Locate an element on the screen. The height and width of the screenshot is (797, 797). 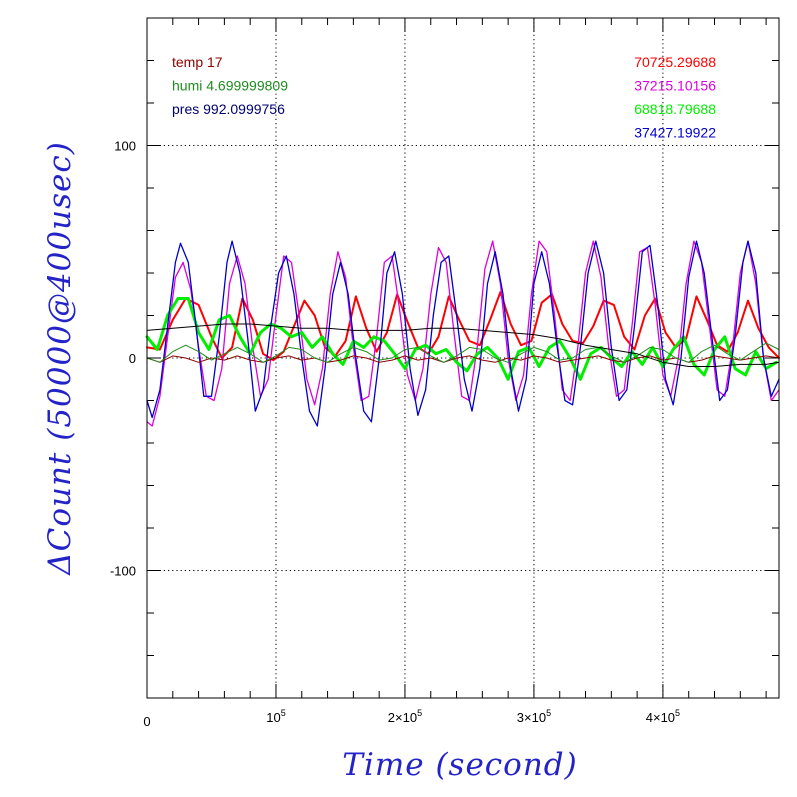
x-tick-label: 2×10⁵ is located at coordinates (405, 716).